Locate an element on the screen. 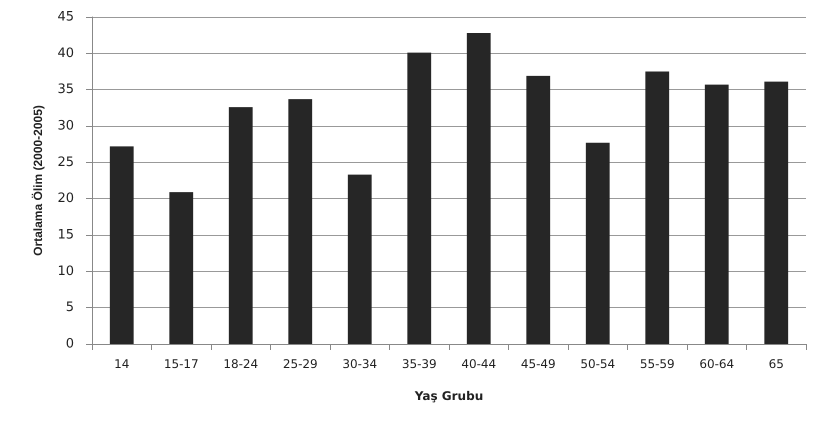 This screenshot has height=427, width=817. x-tick-label: 60-64 is located at coordinates (716, 364).